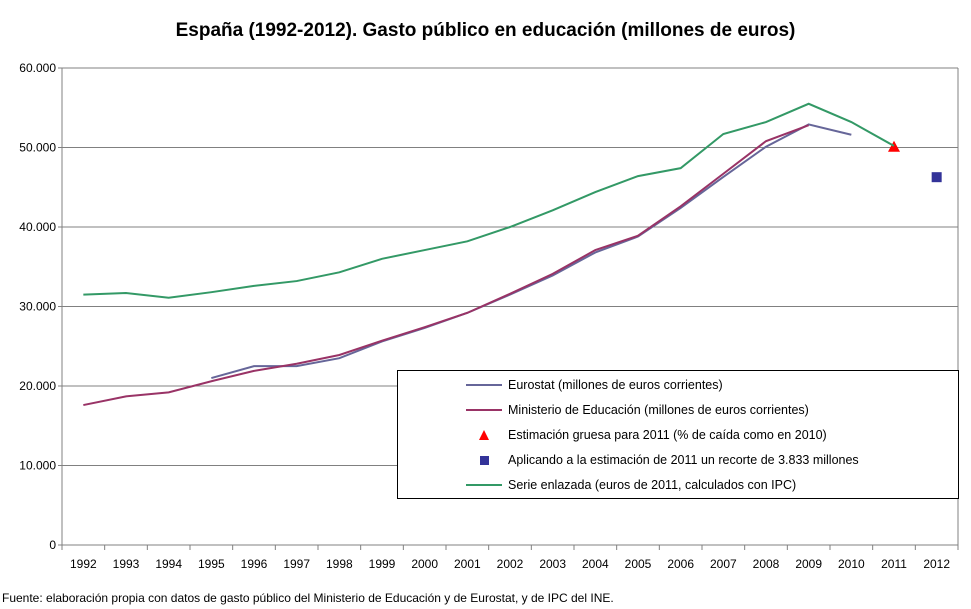  Describe the element at coordinates (37, 148) in the screenshot. I see `y-tick-label: 50.000` at that location.